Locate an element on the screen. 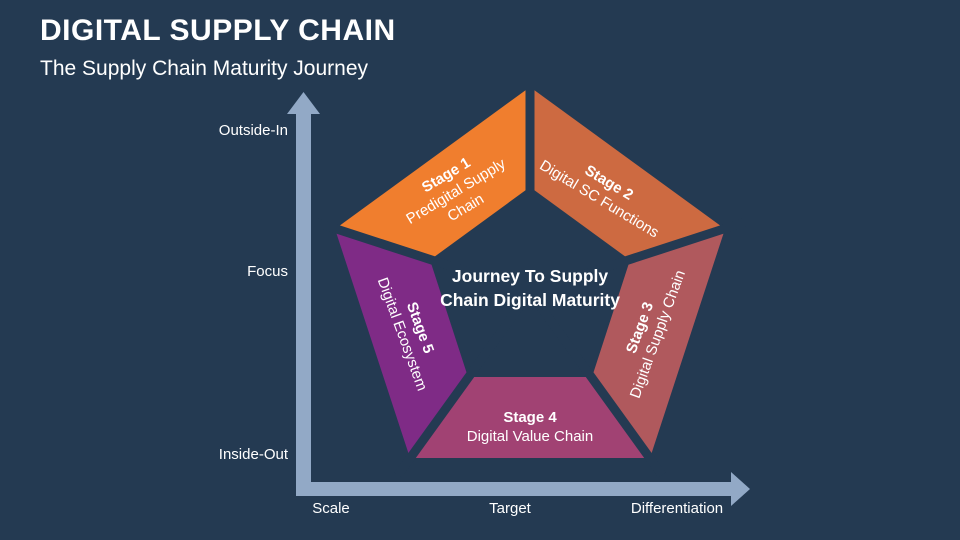 This screenshot has width=960, height=540. x-axis-label-scale: Scale is located at coordinates (331, 508).